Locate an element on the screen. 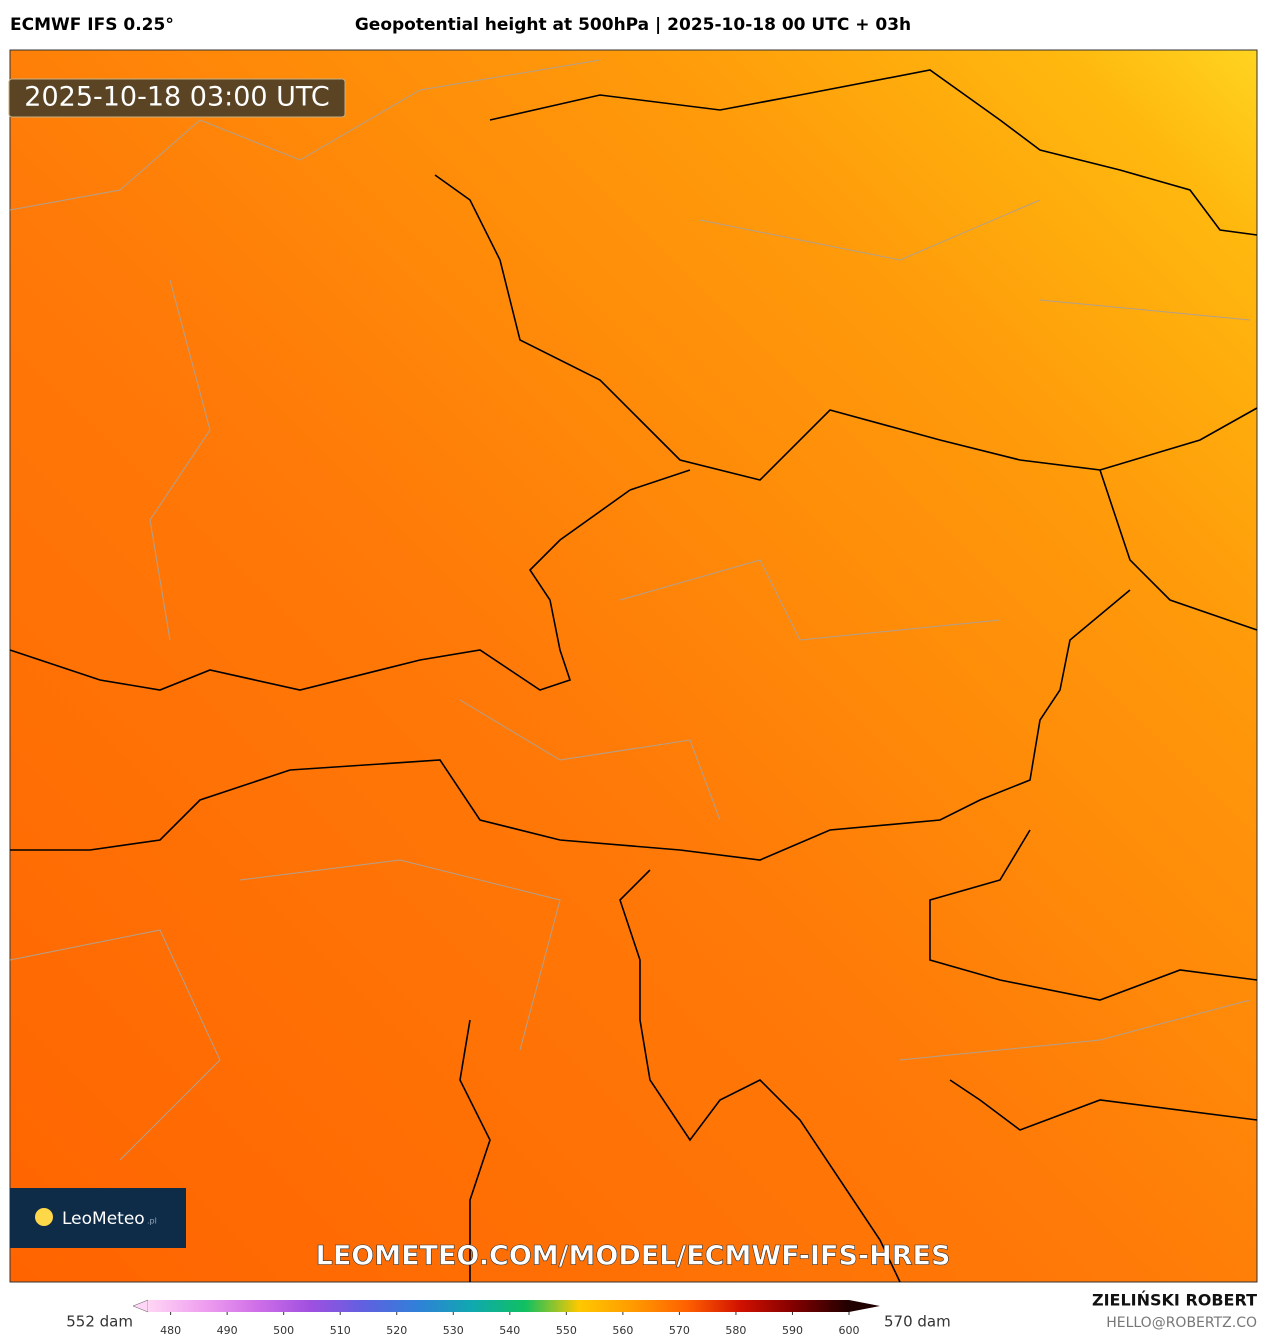 Image resolution: width=1267 pixels, height=1338 pixels. logo-name: LeoMeteo is located at coordinates (103, 1219).